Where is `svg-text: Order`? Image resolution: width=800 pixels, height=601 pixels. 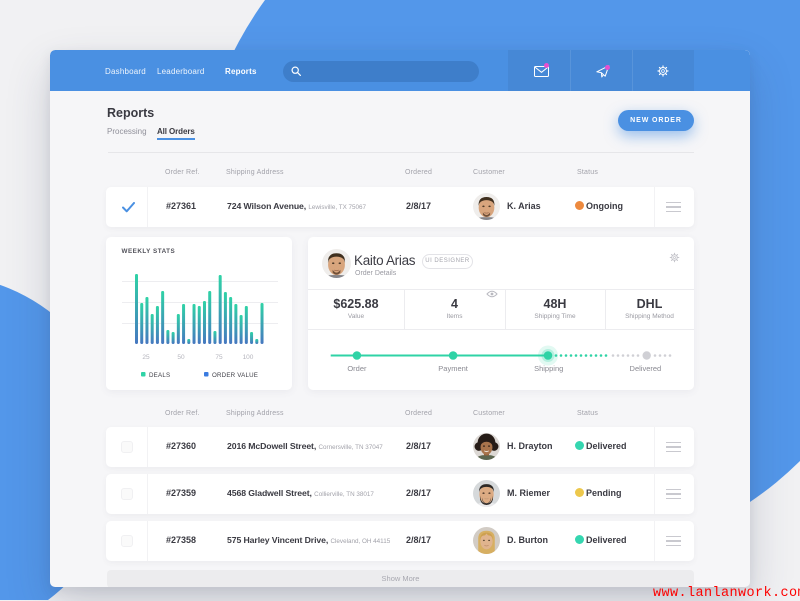
svg-text: Order is located at coordinates (357, 368).